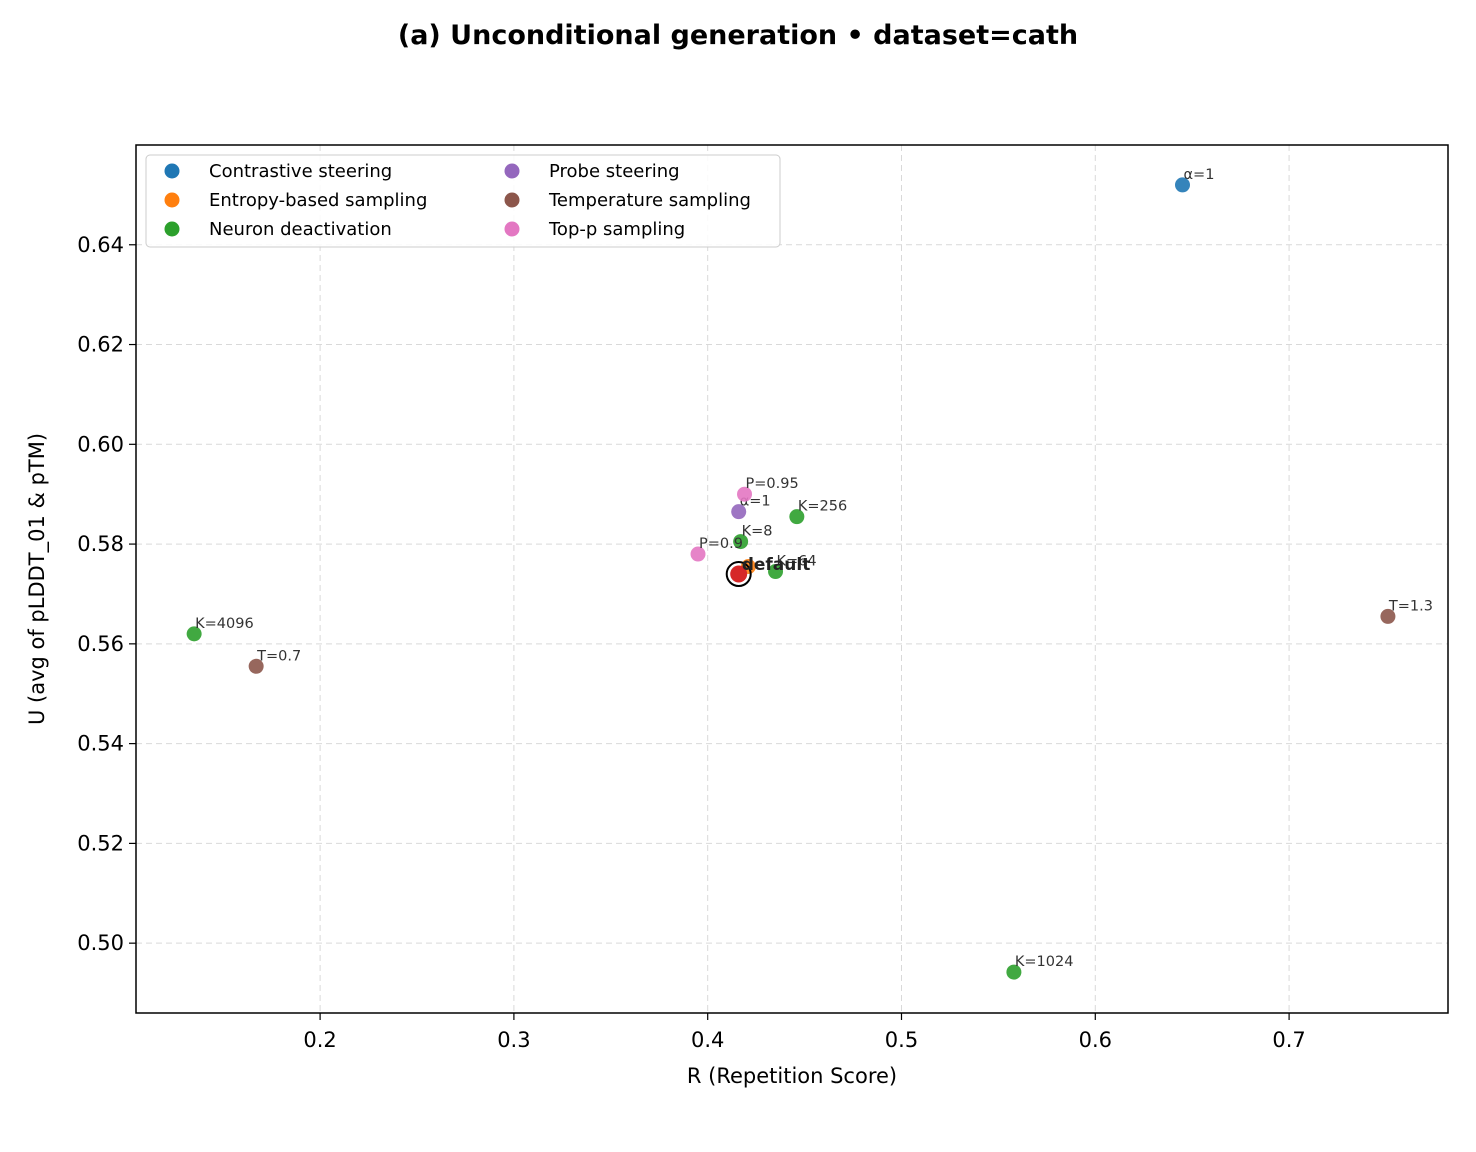 The image size is (1476, 1152). What do you see at coordinates (1044, 962) in the screenshot?
I see `point-label: K=1024` at bounding box center [1044, 962].